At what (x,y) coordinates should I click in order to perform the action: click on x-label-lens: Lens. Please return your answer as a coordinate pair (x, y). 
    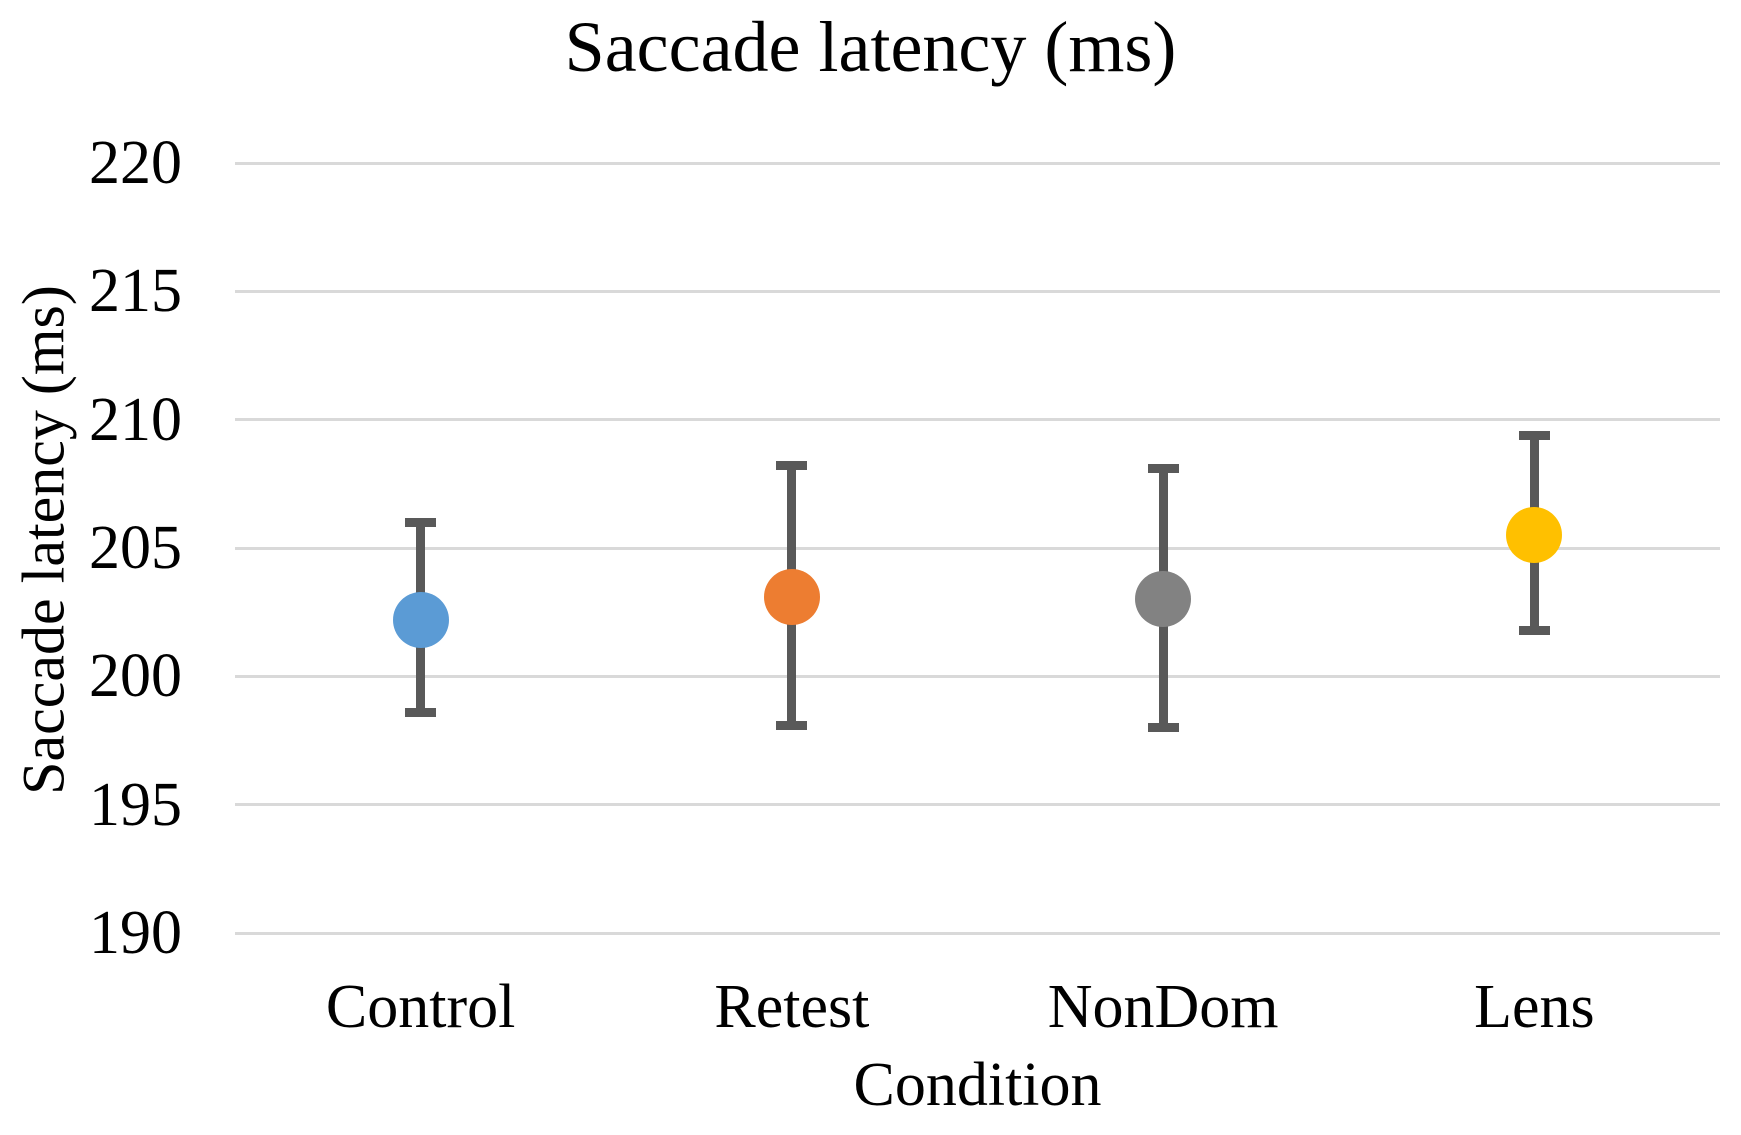
    Looking at the image, I should click on (1534, 1007).